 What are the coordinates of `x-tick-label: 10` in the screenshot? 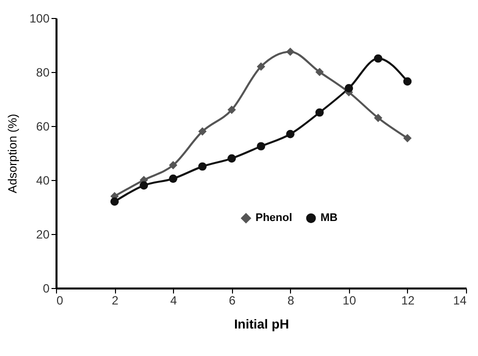 It's located at (349, 301).